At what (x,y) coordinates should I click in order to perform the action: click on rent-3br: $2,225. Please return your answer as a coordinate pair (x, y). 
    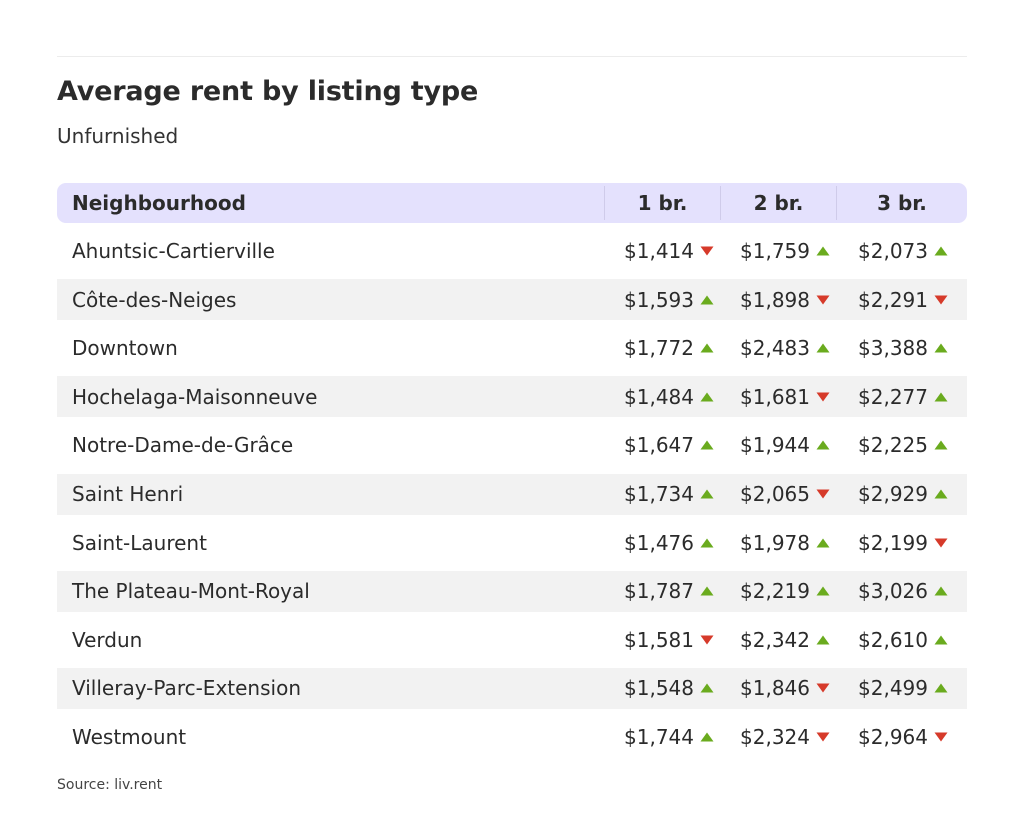
    Looking at the image, I should click on (901, 445).